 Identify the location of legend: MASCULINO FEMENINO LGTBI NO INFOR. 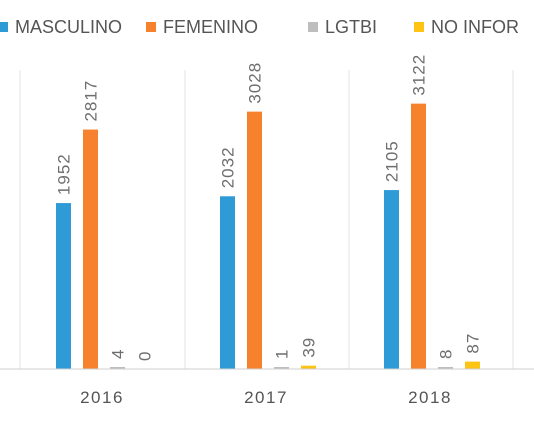
(259, 27).